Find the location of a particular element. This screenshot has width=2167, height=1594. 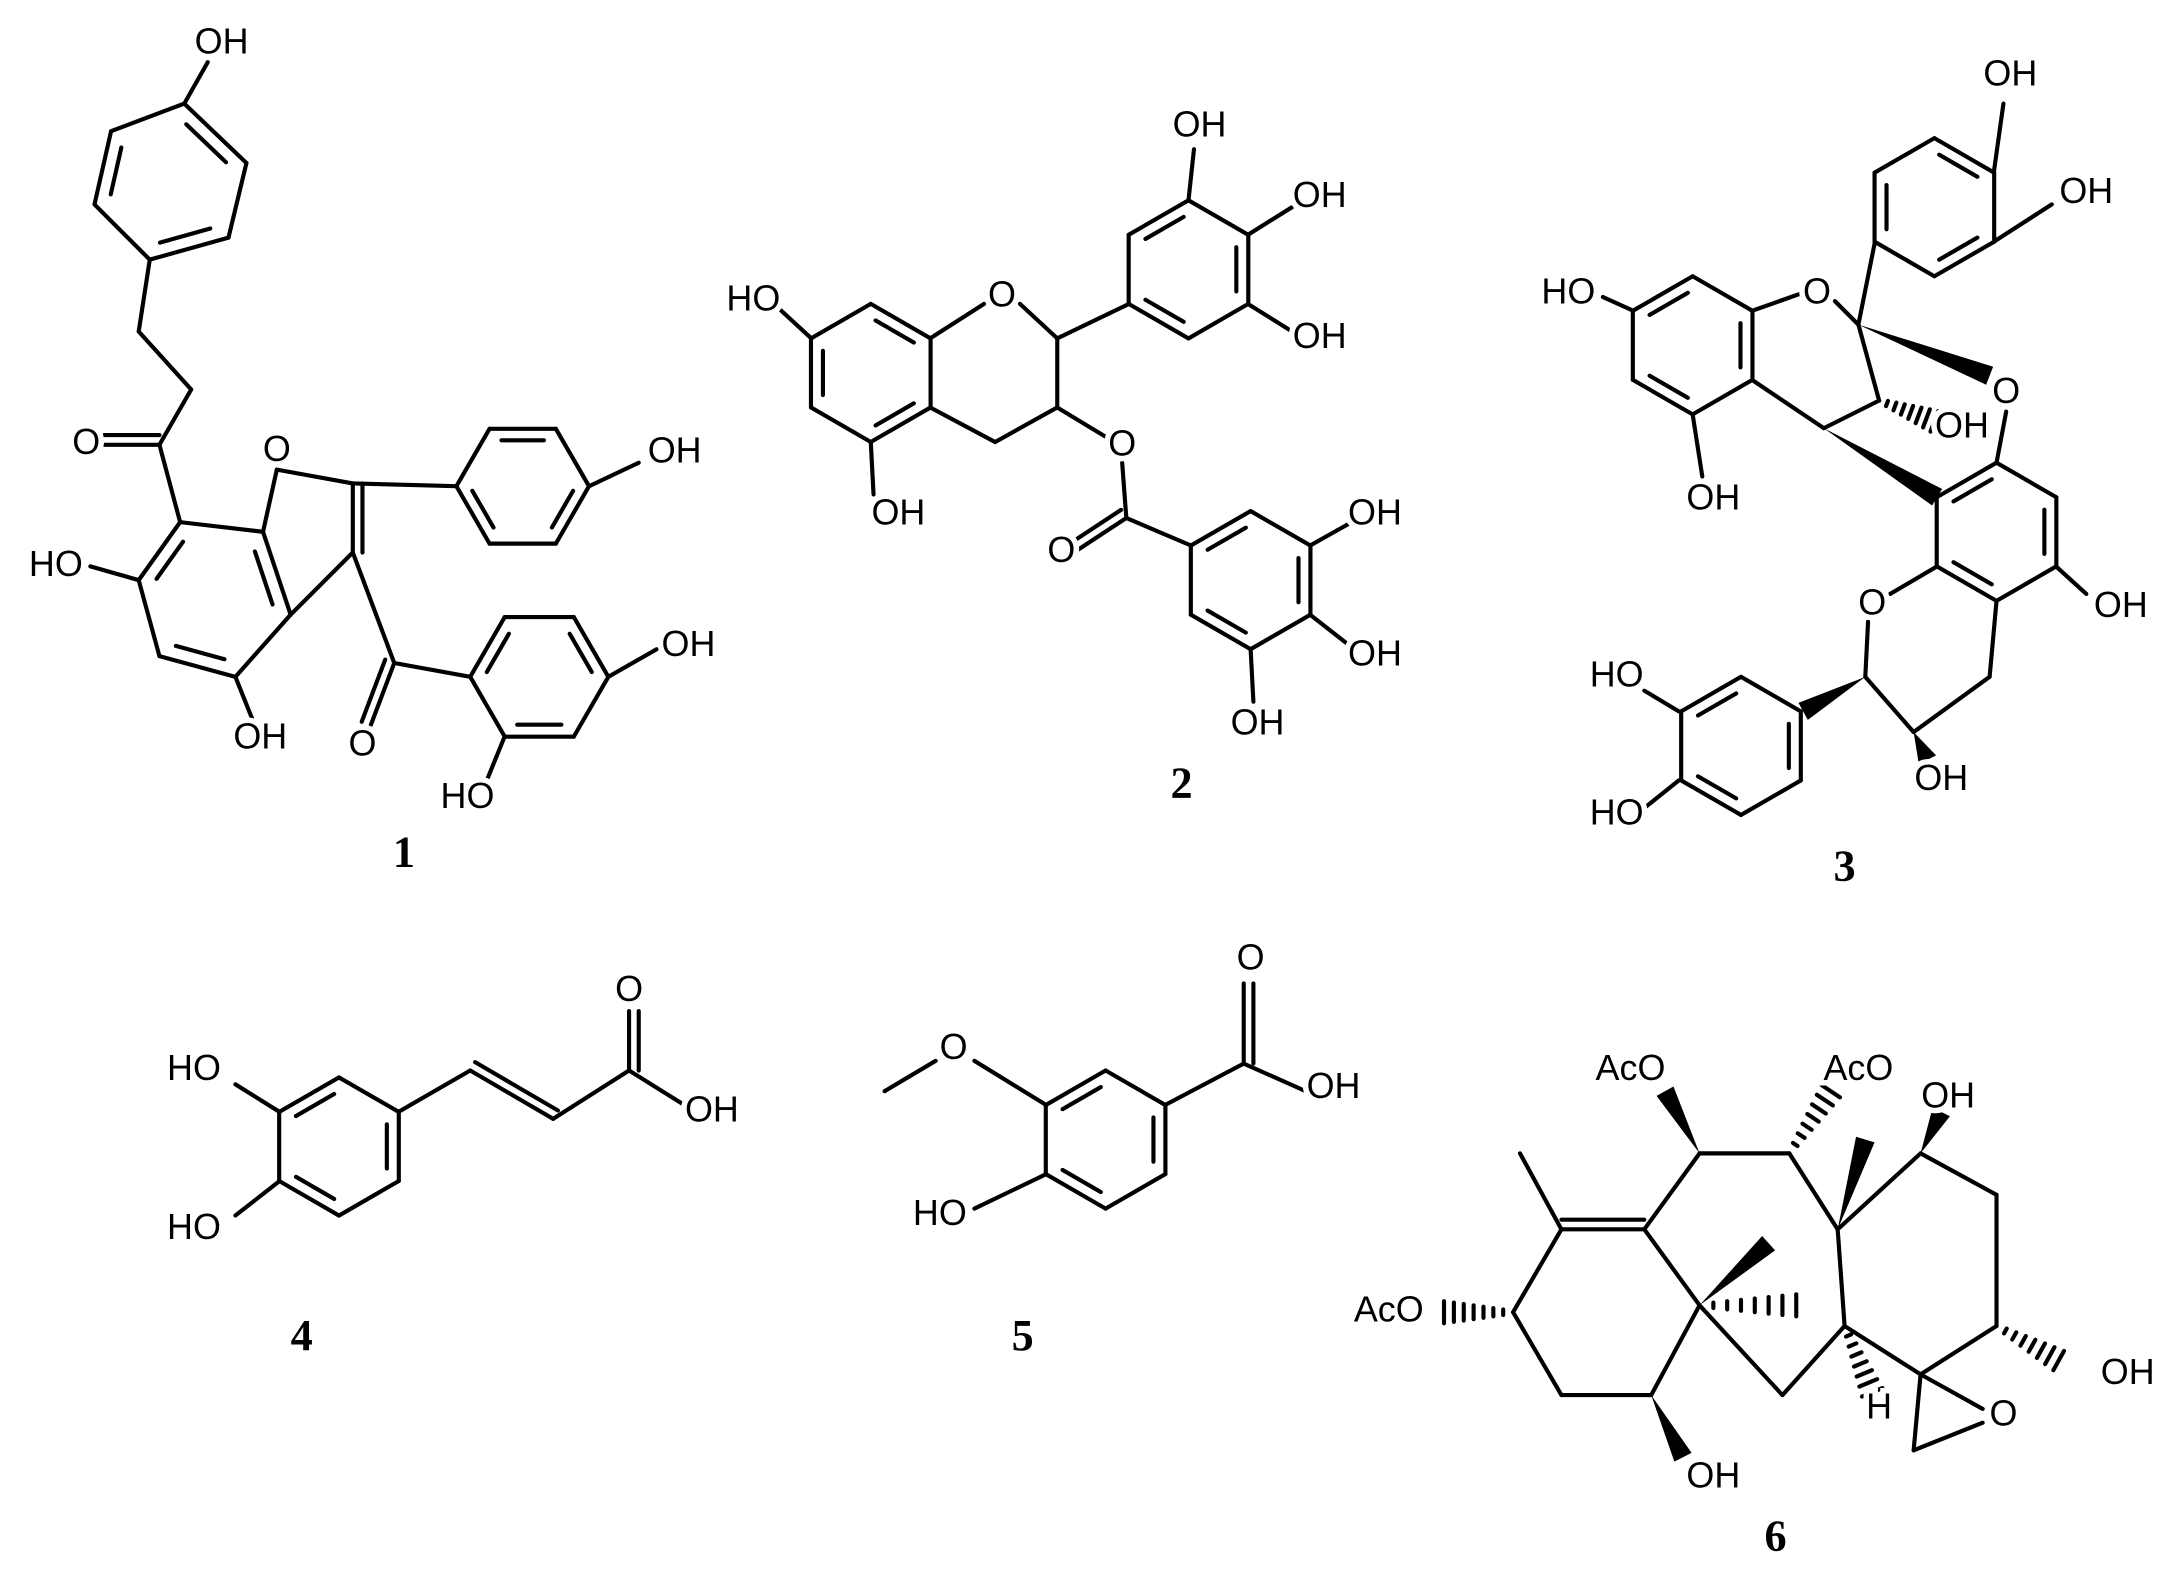

compound-number: 2 is located at coordinates (1182, 782).